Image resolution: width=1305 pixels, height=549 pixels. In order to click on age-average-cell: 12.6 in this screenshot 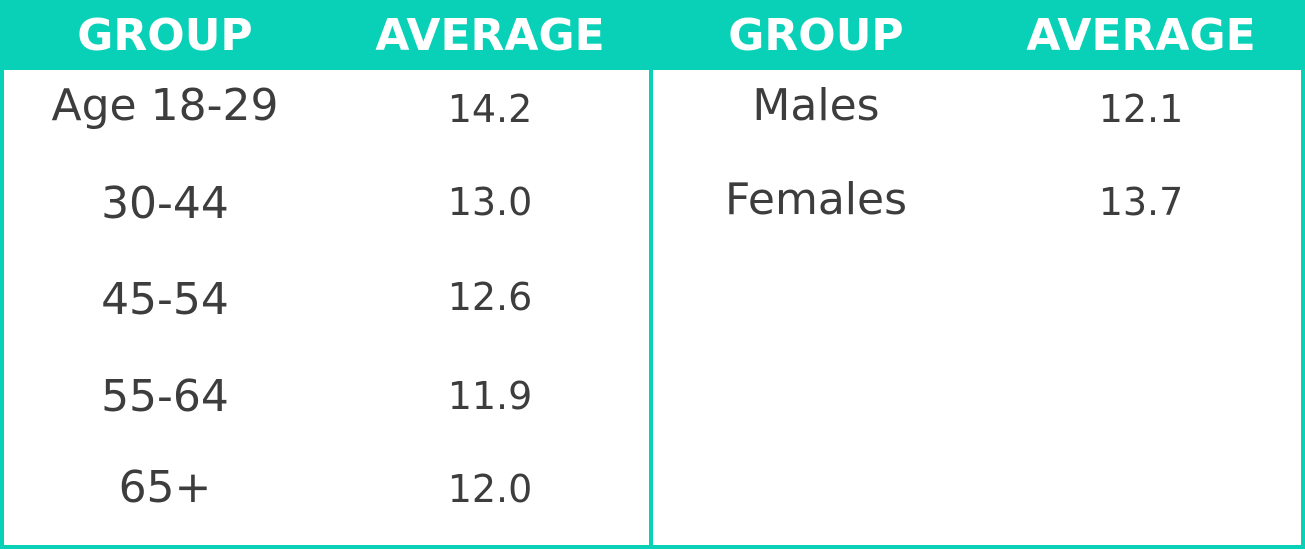, I will do `click(490, 297)`.